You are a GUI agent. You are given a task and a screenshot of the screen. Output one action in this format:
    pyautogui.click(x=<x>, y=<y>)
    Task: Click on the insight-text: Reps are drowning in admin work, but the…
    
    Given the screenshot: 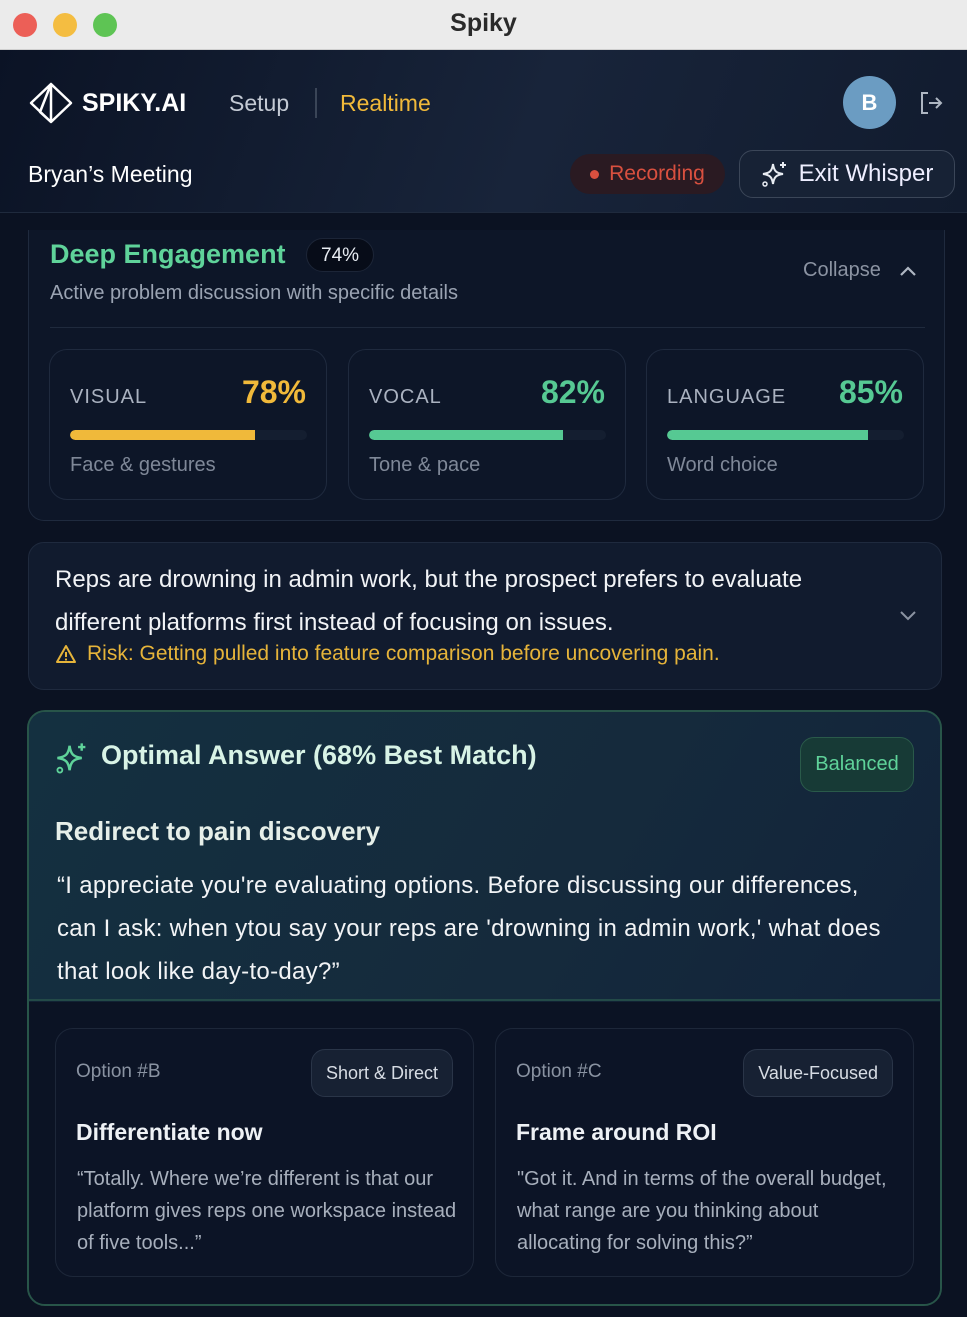 What is the action you would take?
    pyautogui.click(x=429, y=601)
    